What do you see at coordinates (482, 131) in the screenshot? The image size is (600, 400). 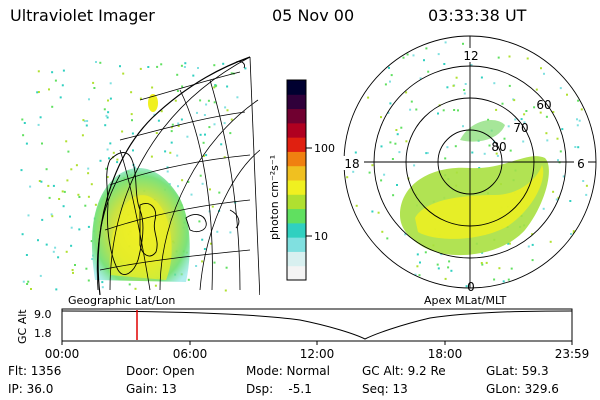 I see `aurora-cusp-polar` at bounding box center [482, 131].